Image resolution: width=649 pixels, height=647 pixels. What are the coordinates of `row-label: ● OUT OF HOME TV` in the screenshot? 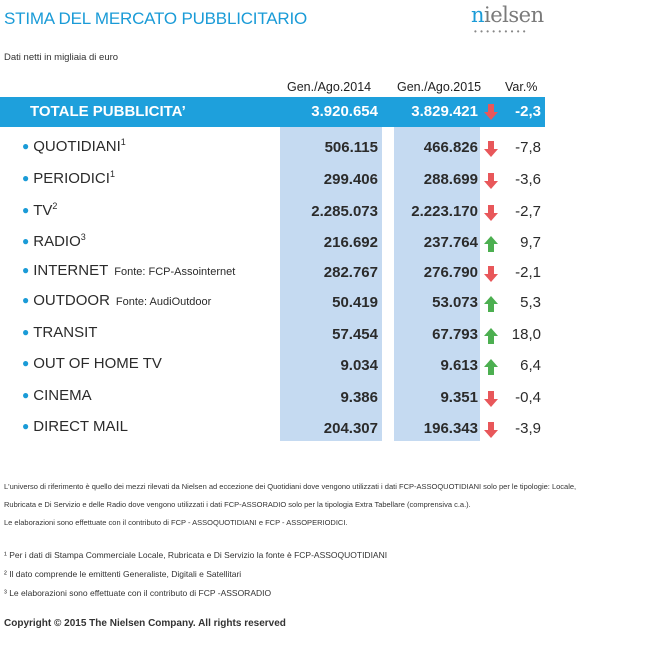 It's located at (92, 363).